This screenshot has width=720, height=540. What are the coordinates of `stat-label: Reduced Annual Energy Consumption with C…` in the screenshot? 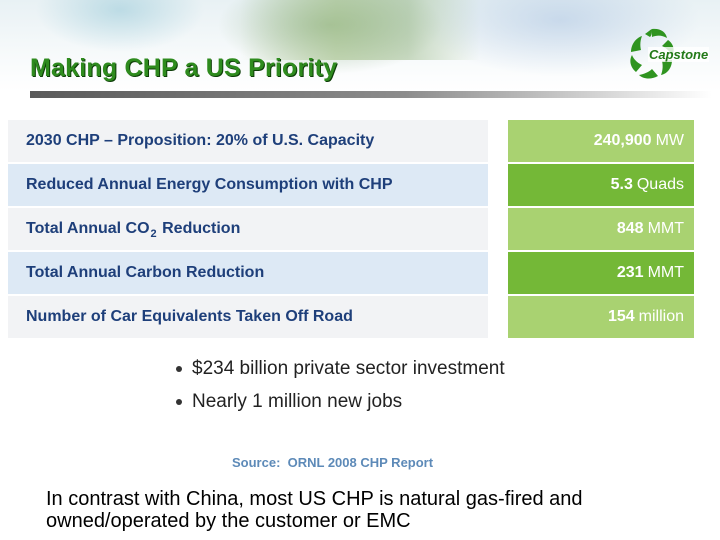 It's located at (248, 185).